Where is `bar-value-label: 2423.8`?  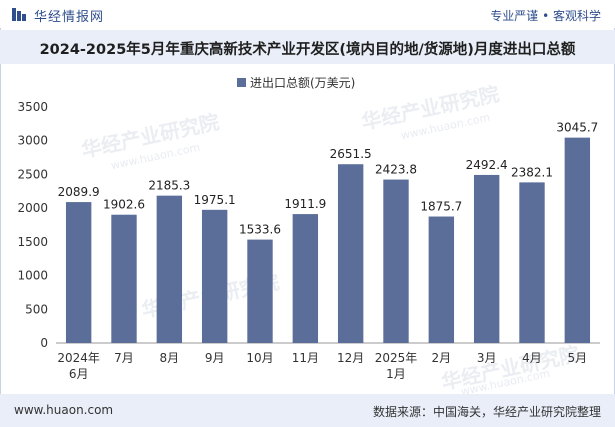 bar-value-label: 2423.8 is located at coordinates (396, 170).